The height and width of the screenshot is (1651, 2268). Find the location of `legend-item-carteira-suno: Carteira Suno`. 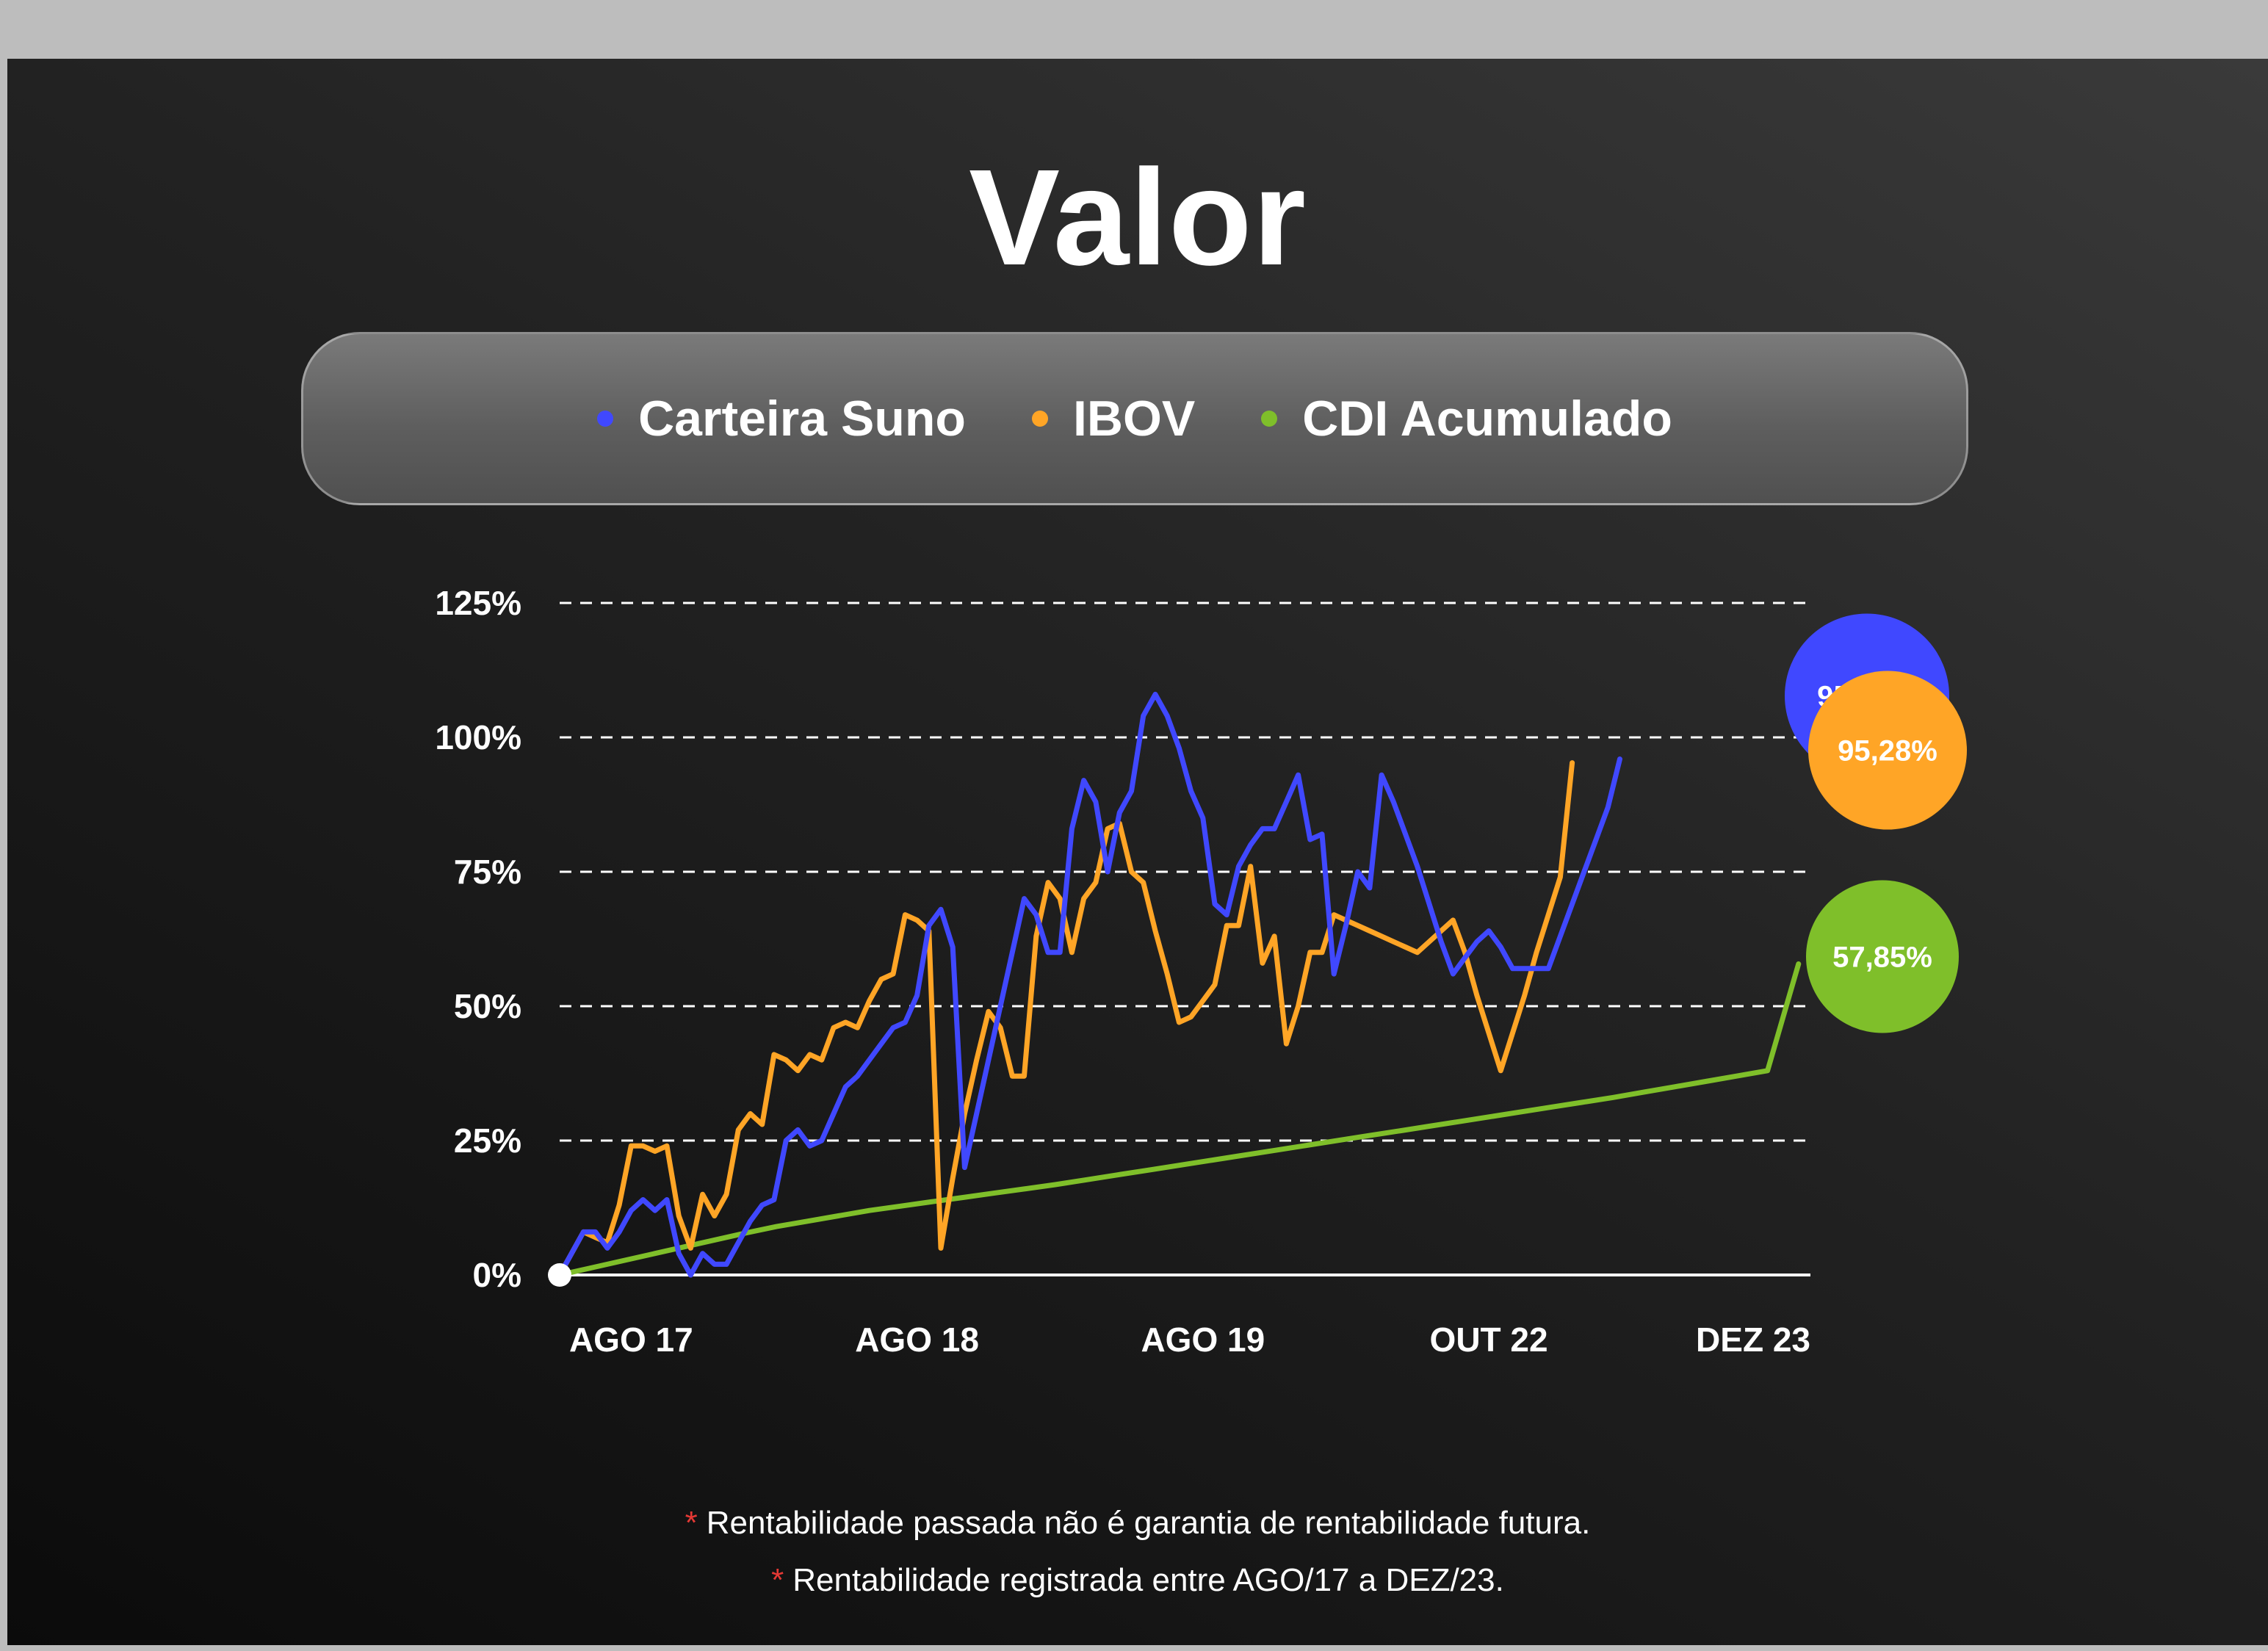

legend-item-carteira-suno: Carteira Suno is located at coordinates (781, 418).